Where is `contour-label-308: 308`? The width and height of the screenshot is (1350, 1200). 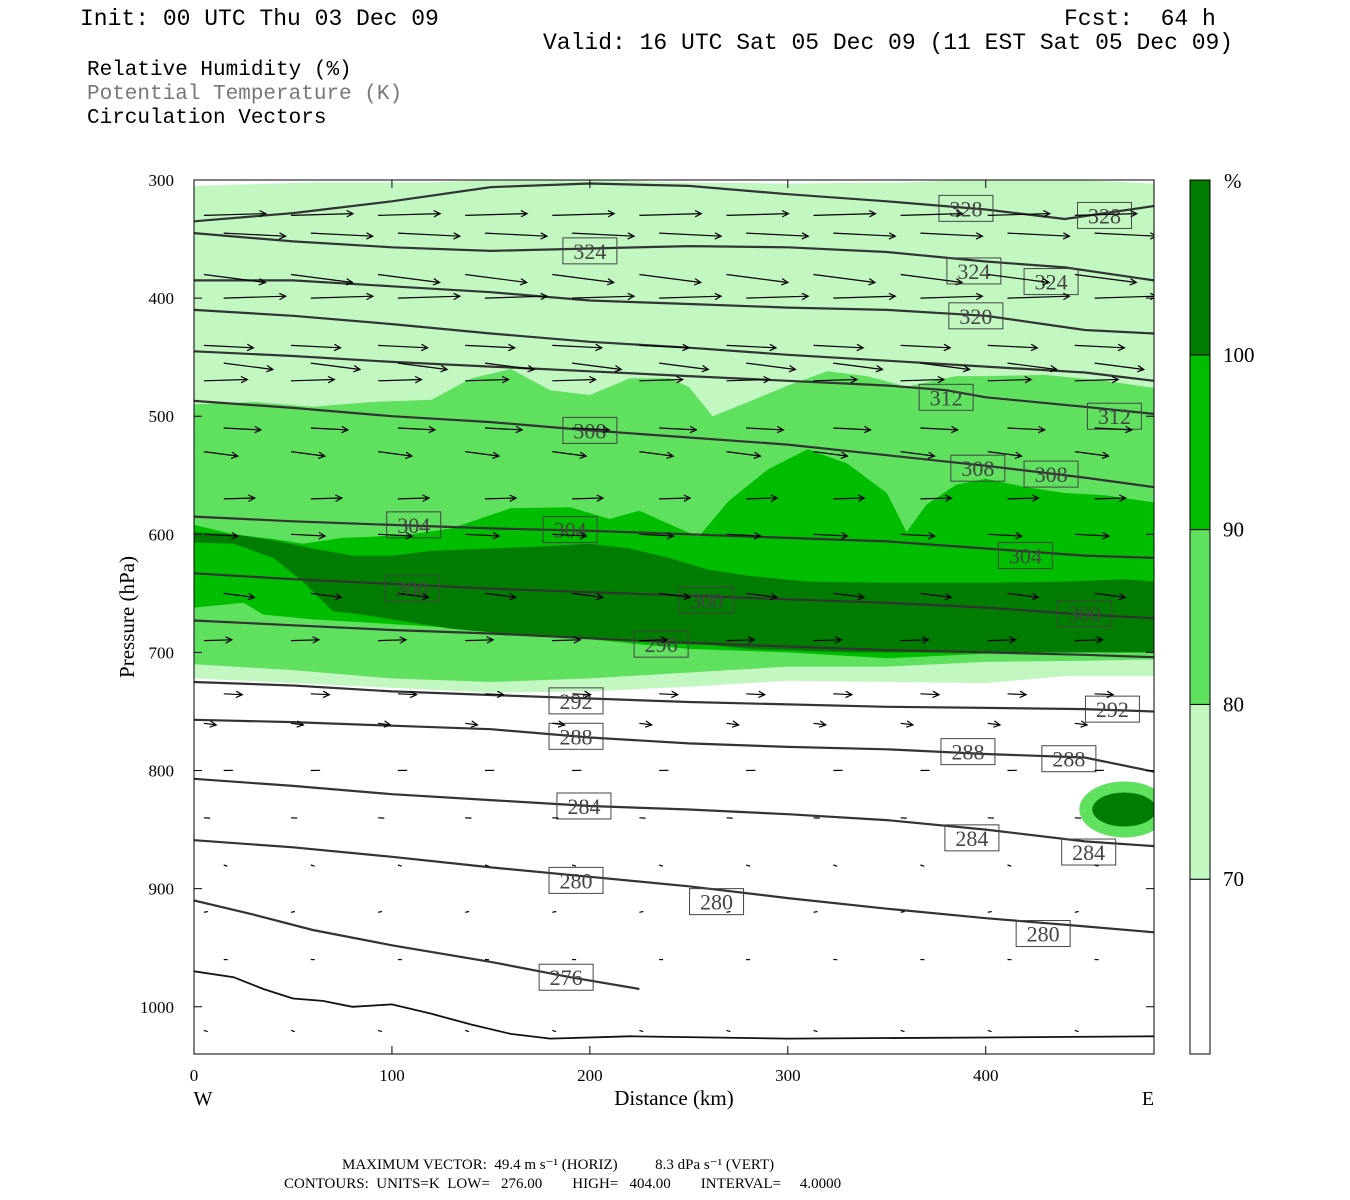
contour-label-308: 308 is located at coordinates (589, 430).